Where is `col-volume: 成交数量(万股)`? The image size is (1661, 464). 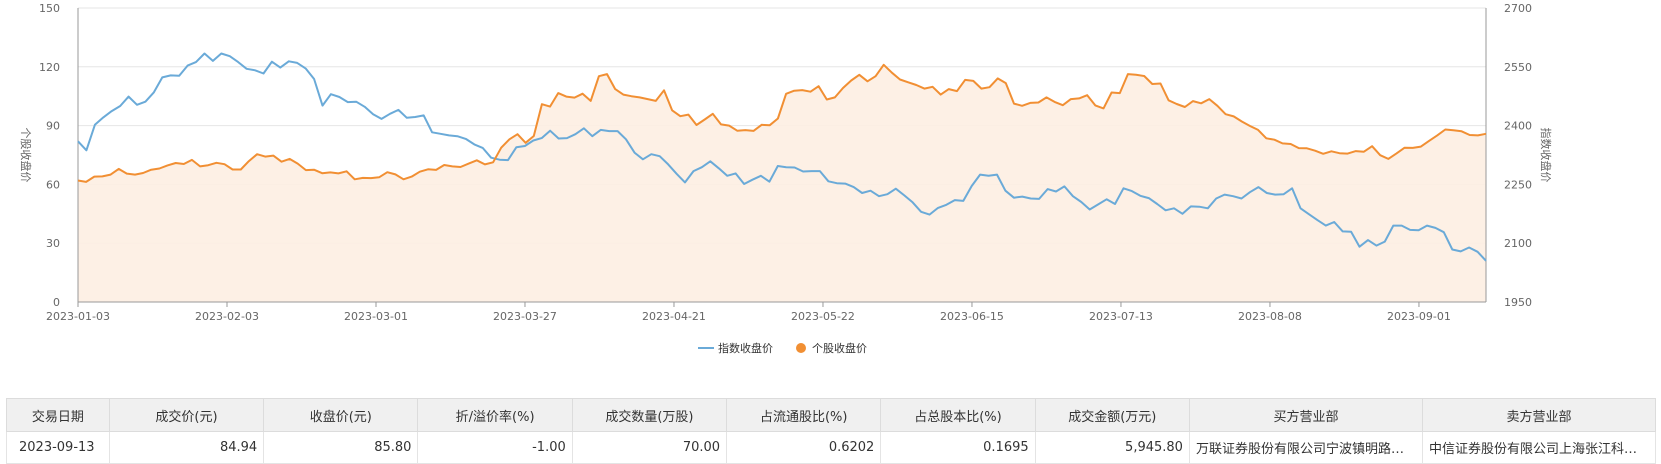
col-volume: 成交数量(万股) is located at coordinates (649, 415).